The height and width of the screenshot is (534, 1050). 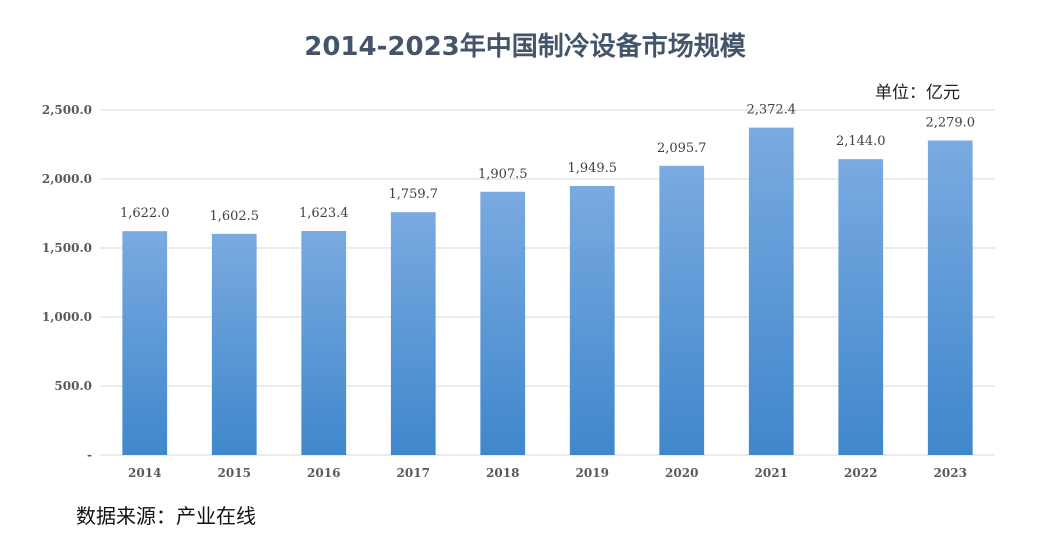 I want to click on data-label-2021: 2,372.4, so click(x=771, y=110).